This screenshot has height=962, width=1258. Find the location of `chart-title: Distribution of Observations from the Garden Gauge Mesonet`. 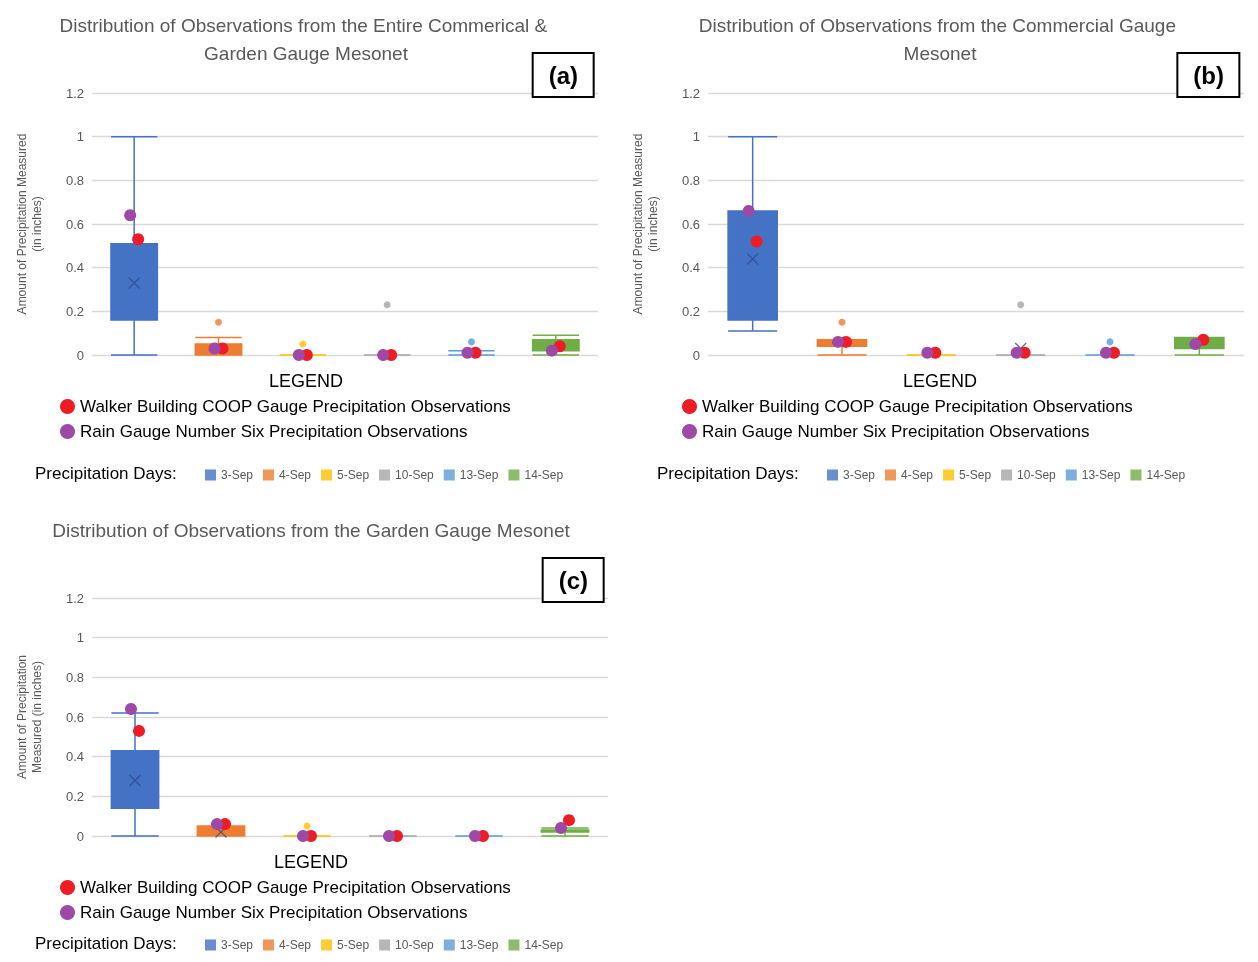

chart-title: Distribution of Observations from the Garden Gauge Mesonet is located at coordinates (311, 530).